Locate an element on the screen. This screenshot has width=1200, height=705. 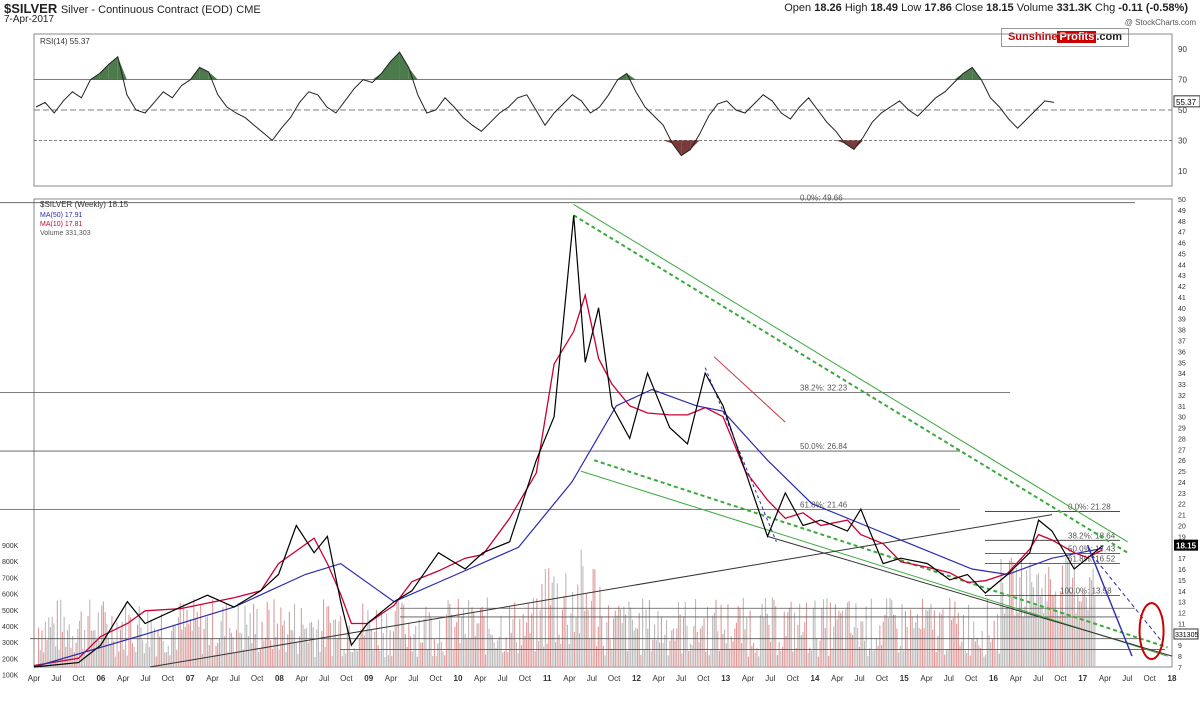
price-tick-label: 46 is located at coordinates (1182, 244).